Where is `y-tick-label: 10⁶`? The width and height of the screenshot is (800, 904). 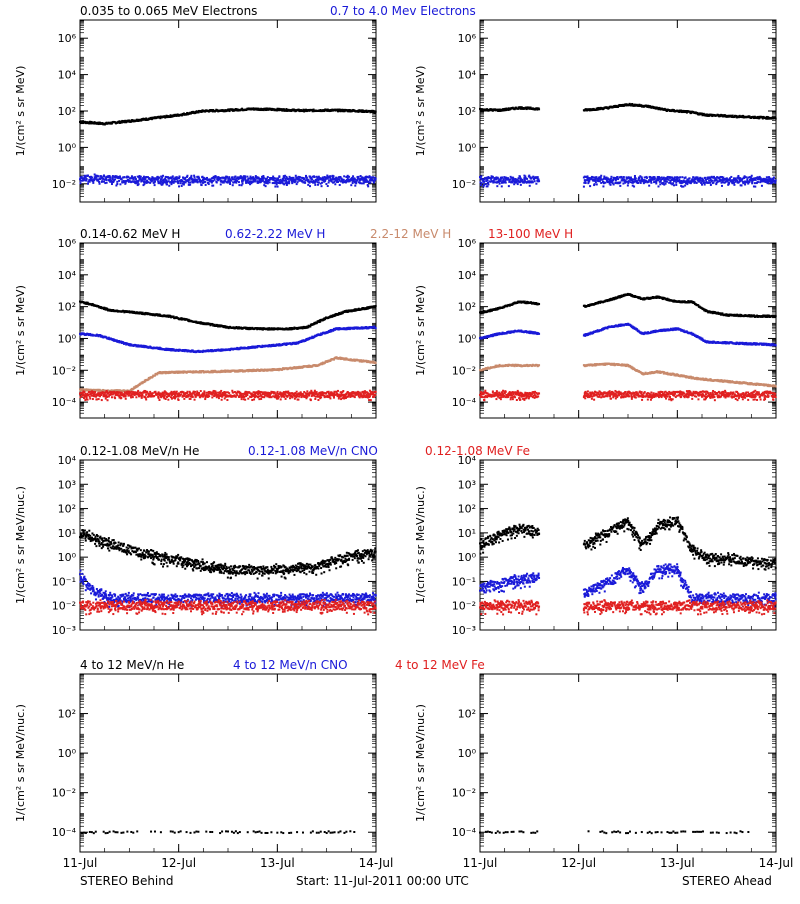 y-tick-label: 10⁶ is located at coordinates (467, 38).